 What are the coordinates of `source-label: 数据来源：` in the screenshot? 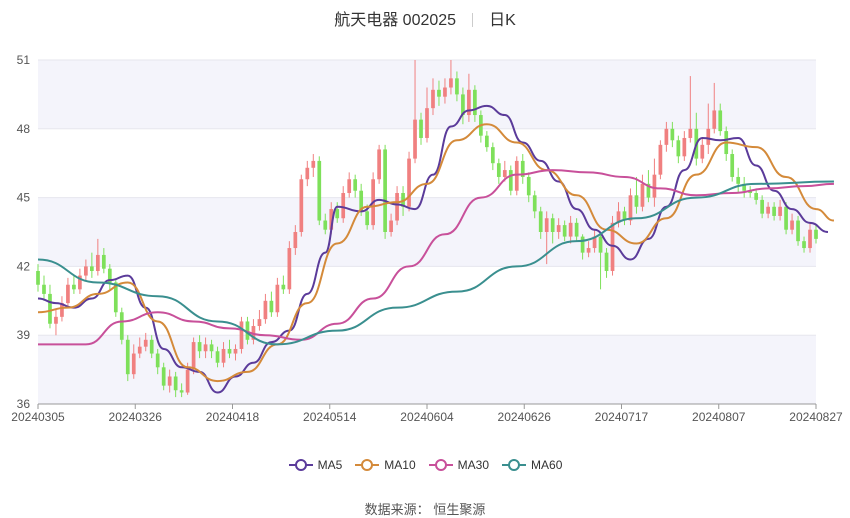 It's located at (397, 509).